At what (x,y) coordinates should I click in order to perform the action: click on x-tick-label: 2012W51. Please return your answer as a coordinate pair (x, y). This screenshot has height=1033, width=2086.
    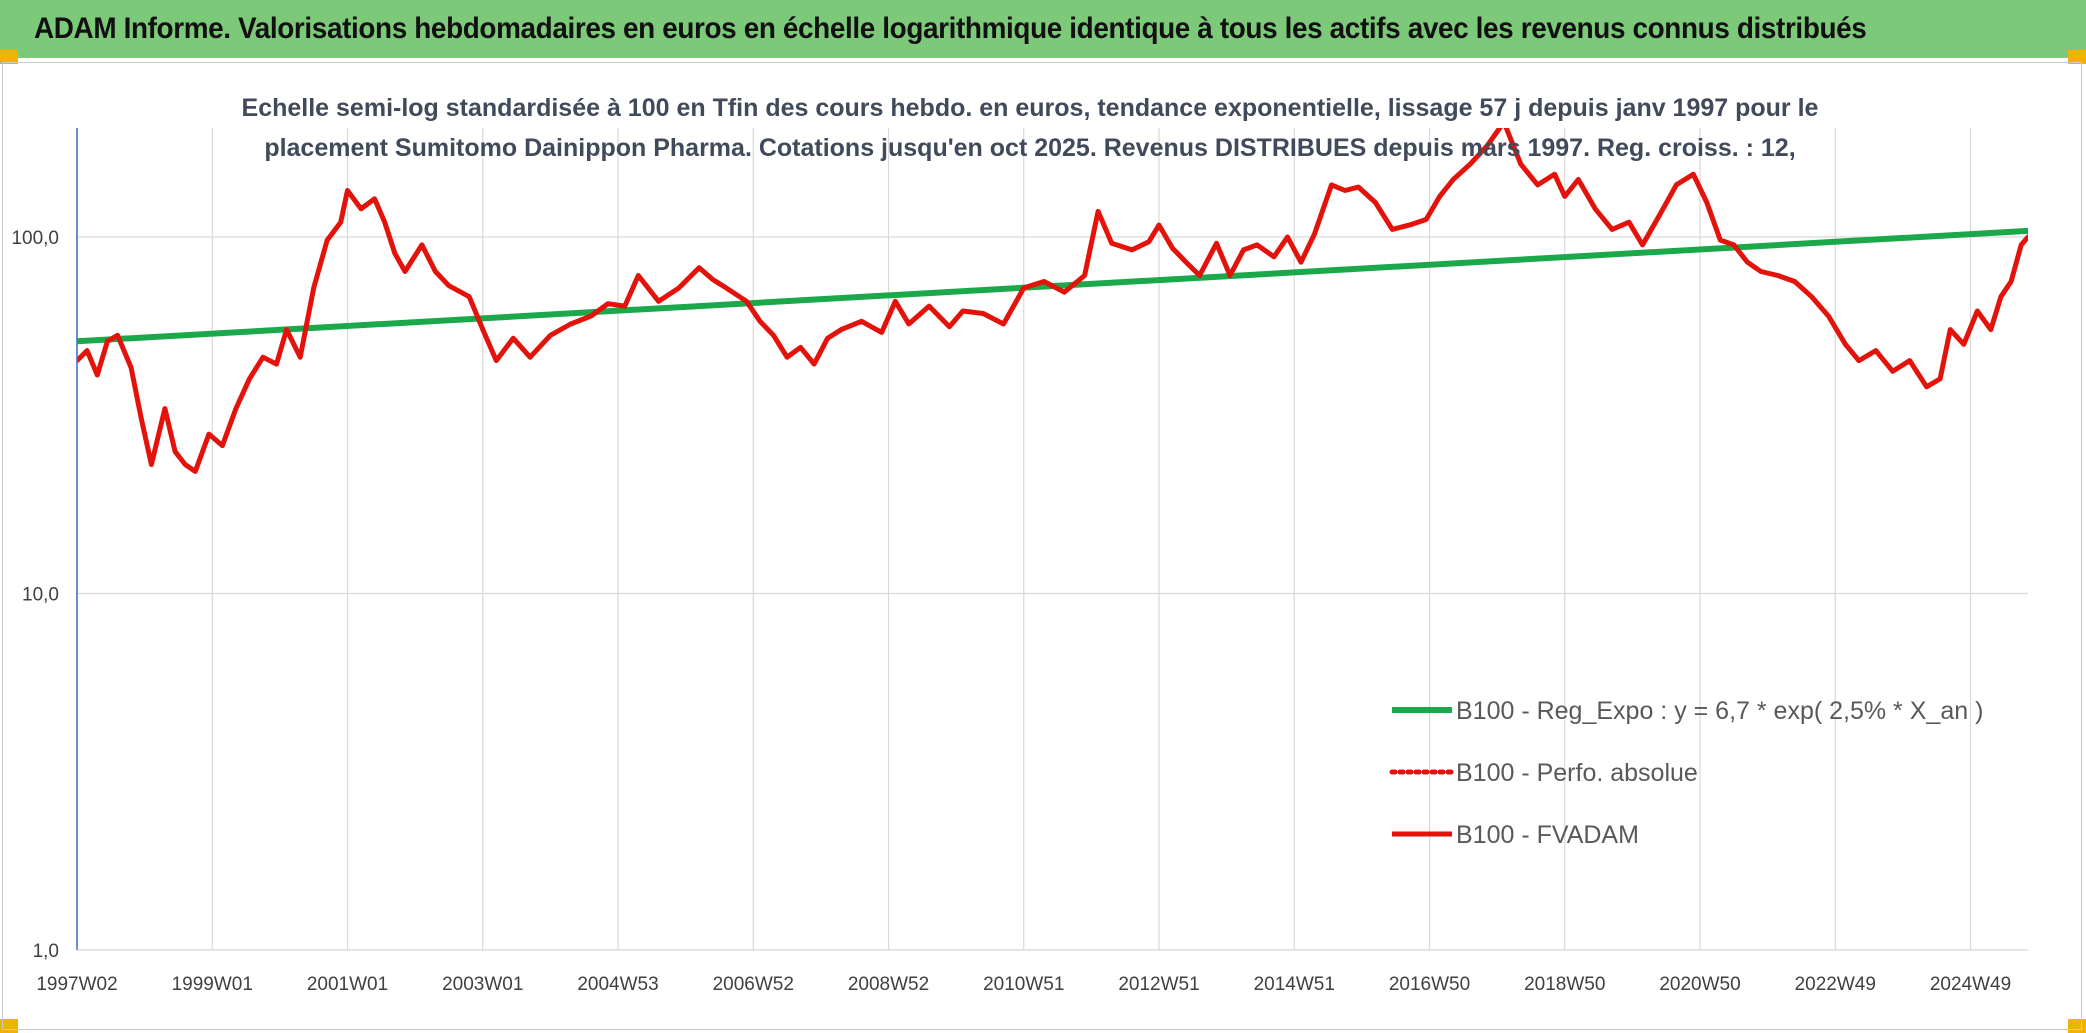
    Looking at the image, I should click on (1158, 984).